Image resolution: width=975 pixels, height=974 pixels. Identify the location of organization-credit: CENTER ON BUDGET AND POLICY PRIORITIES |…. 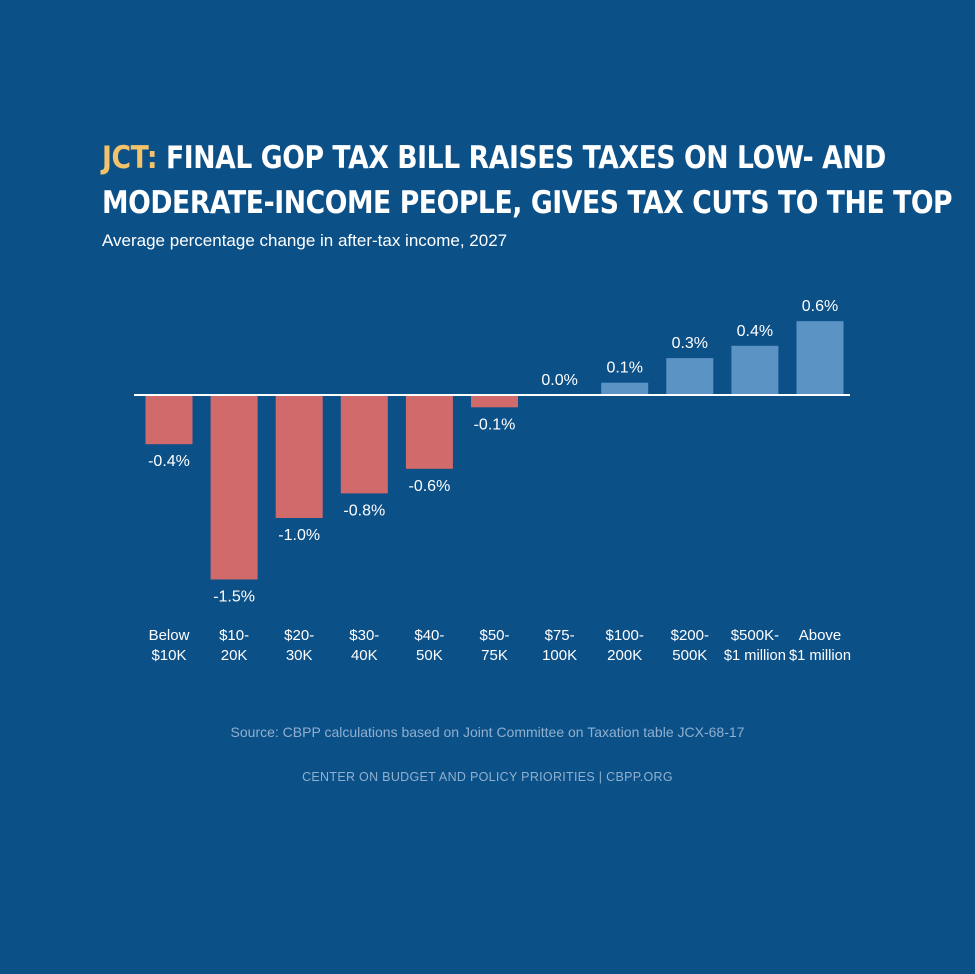
(487, 777).